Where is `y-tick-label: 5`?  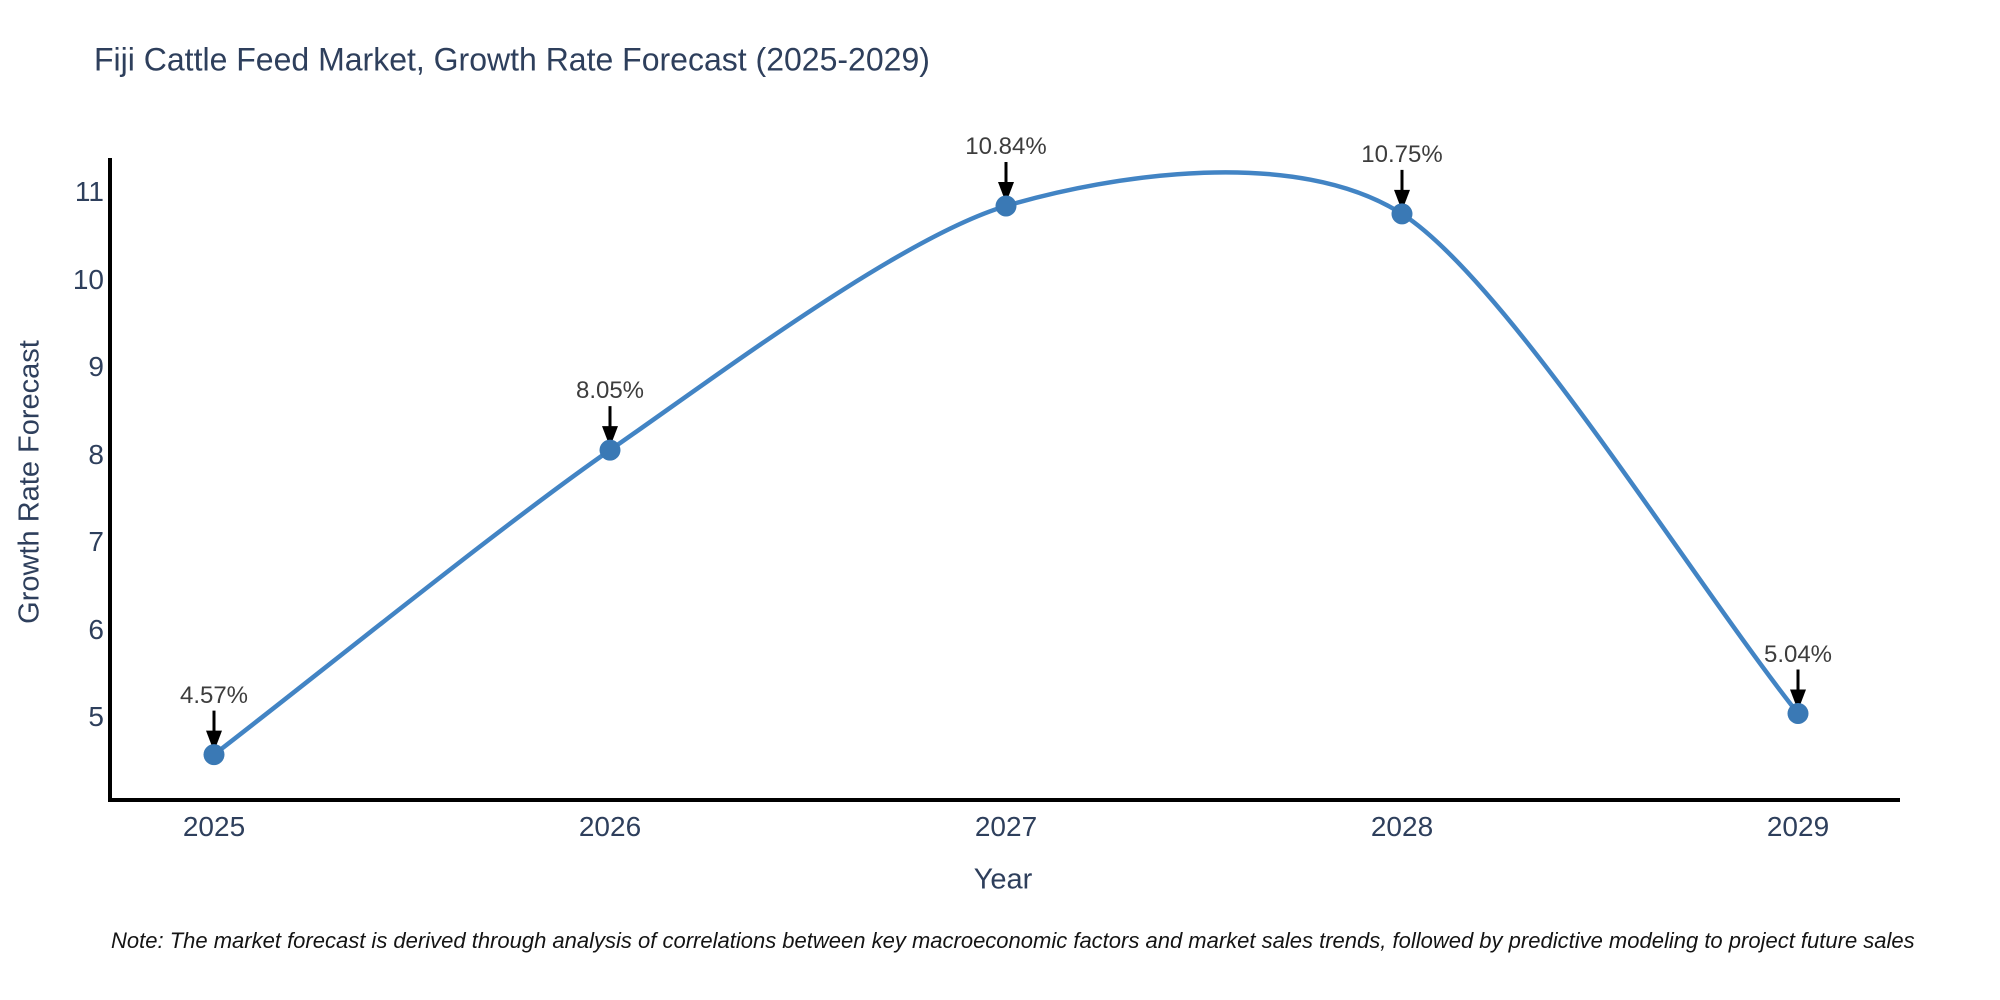
y-tick-label: 5 is located at coordinates (96, 716).